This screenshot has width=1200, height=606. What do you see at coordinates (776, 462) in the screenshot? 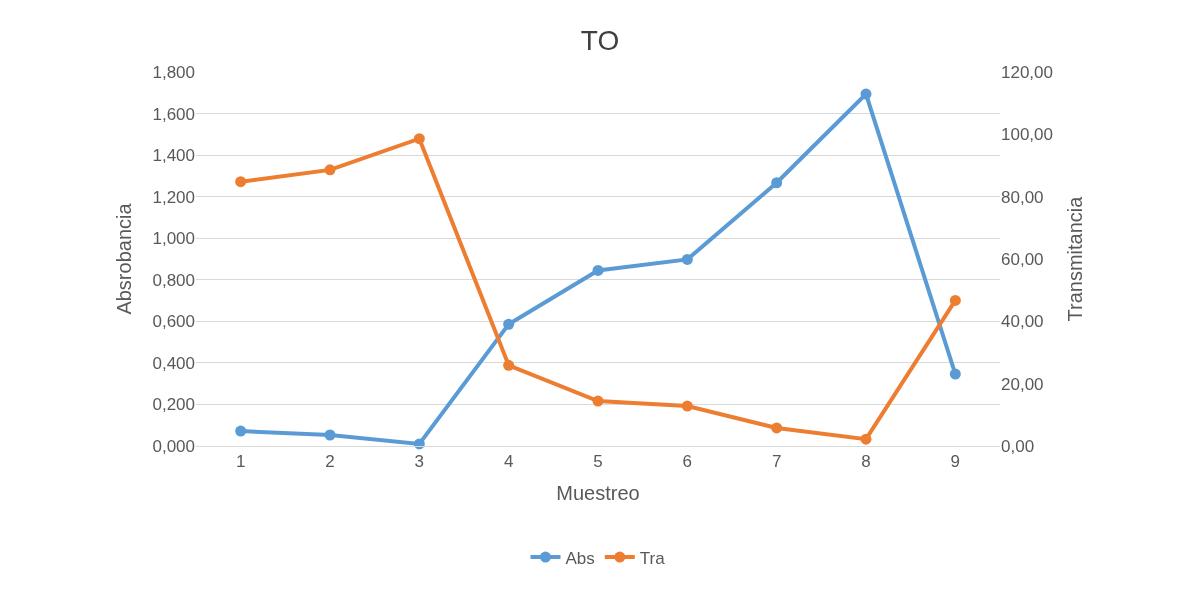
I see `x-tick-label: 7` at bounding box center [776, 462].